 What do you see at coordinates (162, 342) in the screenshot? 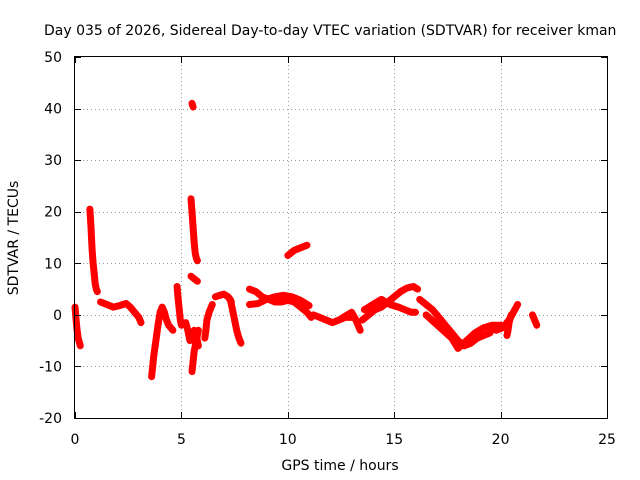
I see `series-seg-d` at bounding box center [162, 342].